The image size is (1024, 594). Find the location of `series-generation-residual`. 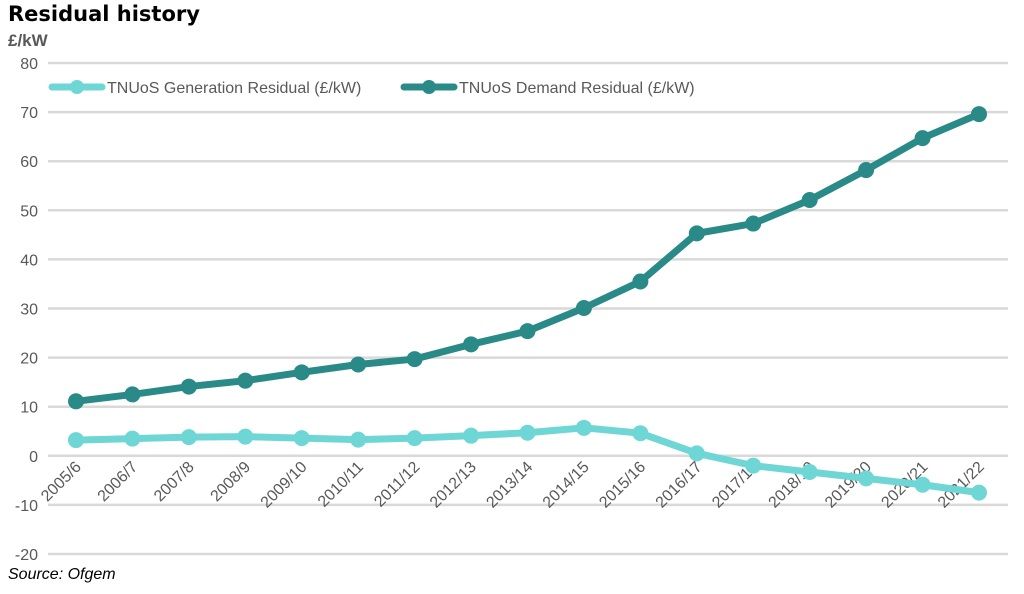

series-generation-residual is located at coordinates (527, 460).